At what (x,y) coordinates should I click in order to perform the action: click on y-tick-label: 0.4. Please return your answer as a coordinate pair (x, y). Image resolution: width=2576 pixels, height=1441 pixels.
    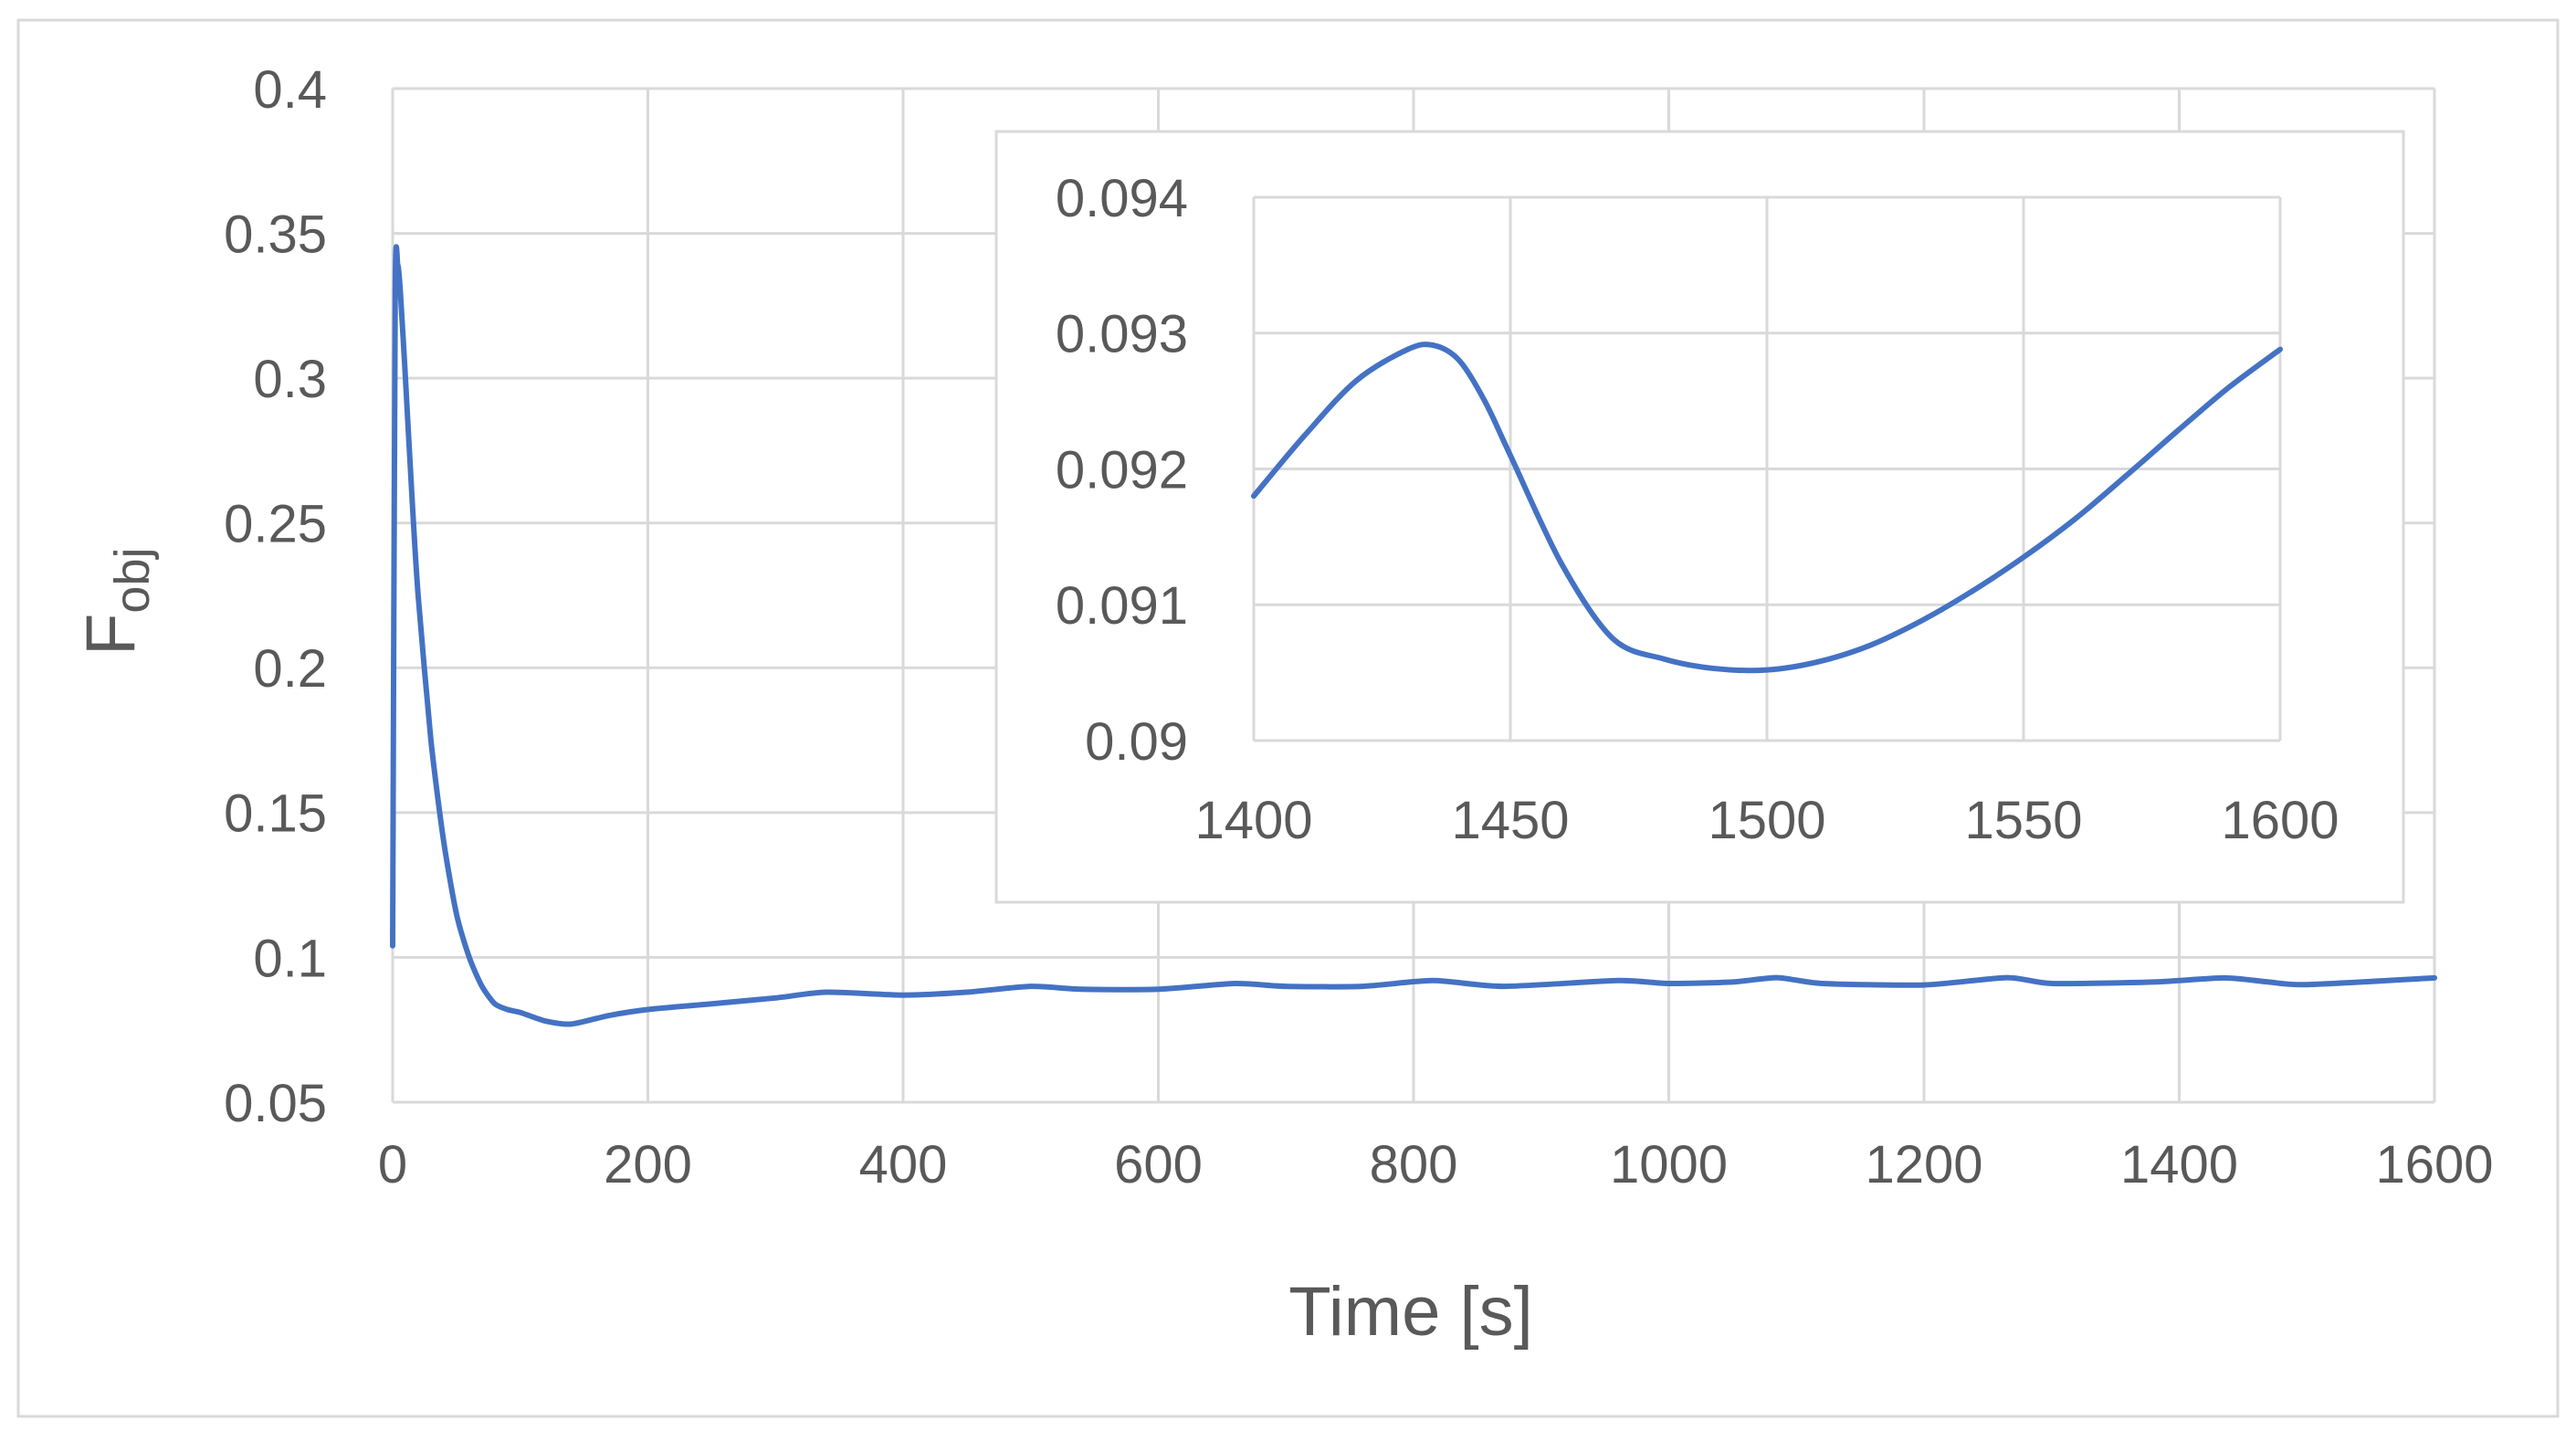
    Looking at the image, I should click on (290, 90).